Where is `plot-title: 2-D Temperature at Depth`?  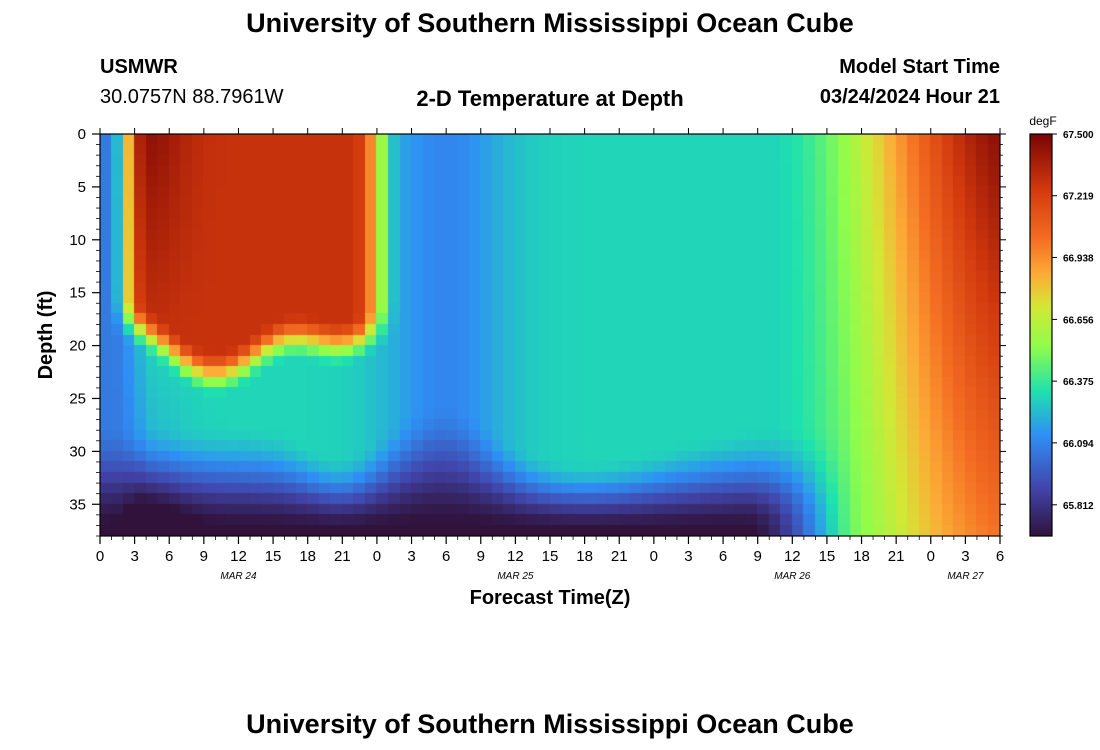
plot-title: 2-D Temperature at Depth is located at coordinates (550, 98).